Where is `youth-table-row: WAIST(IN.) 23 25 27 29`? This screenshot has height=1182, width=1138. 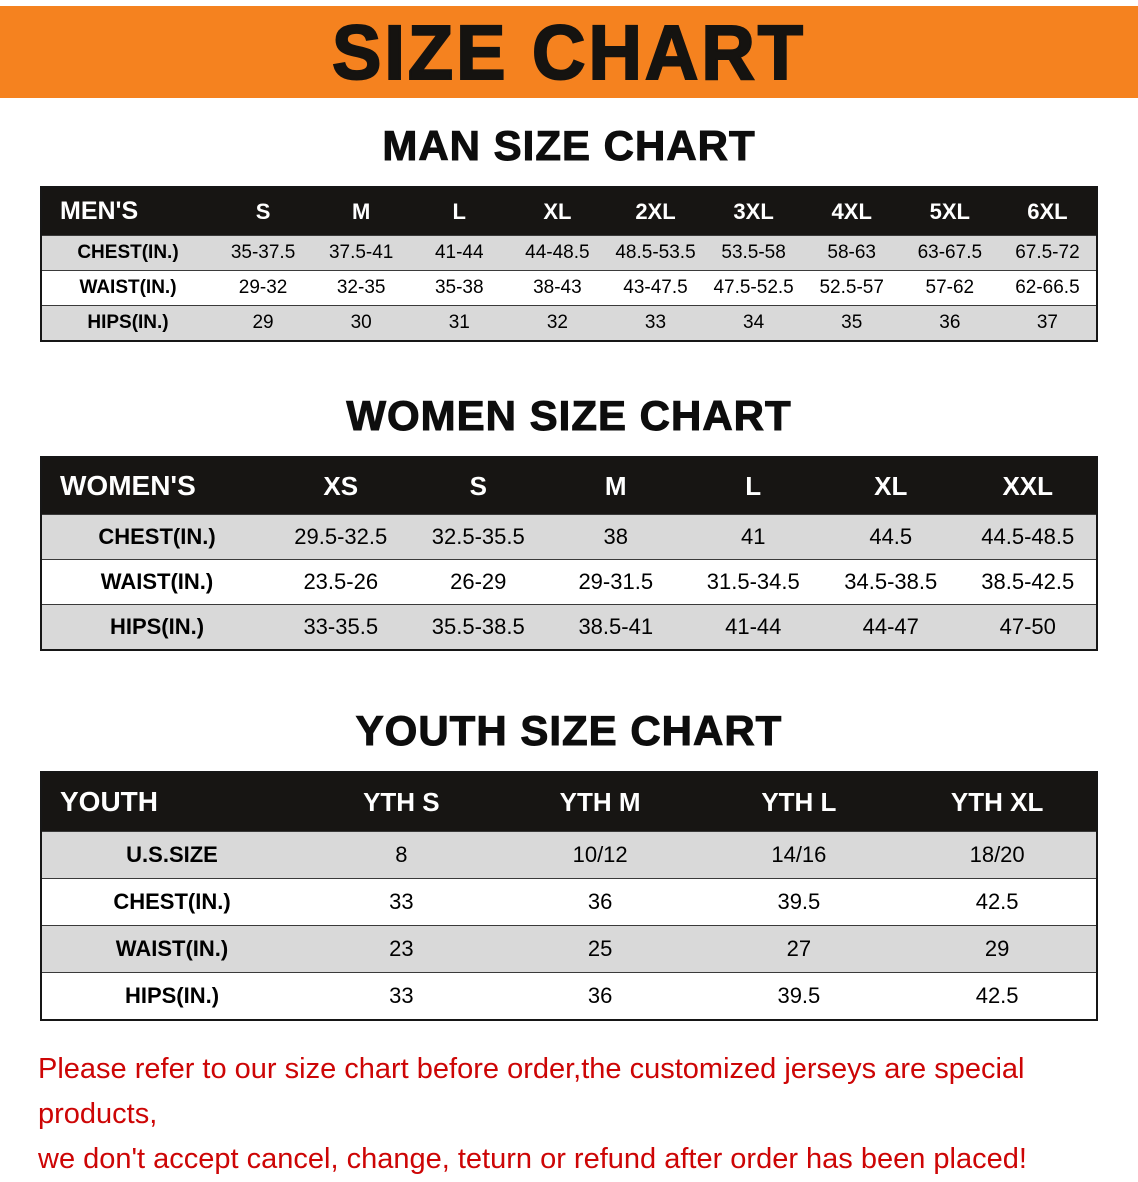
youth-table-row: WAIST(IN.) 23 25 27 29 is located at coordinates (569, 949).